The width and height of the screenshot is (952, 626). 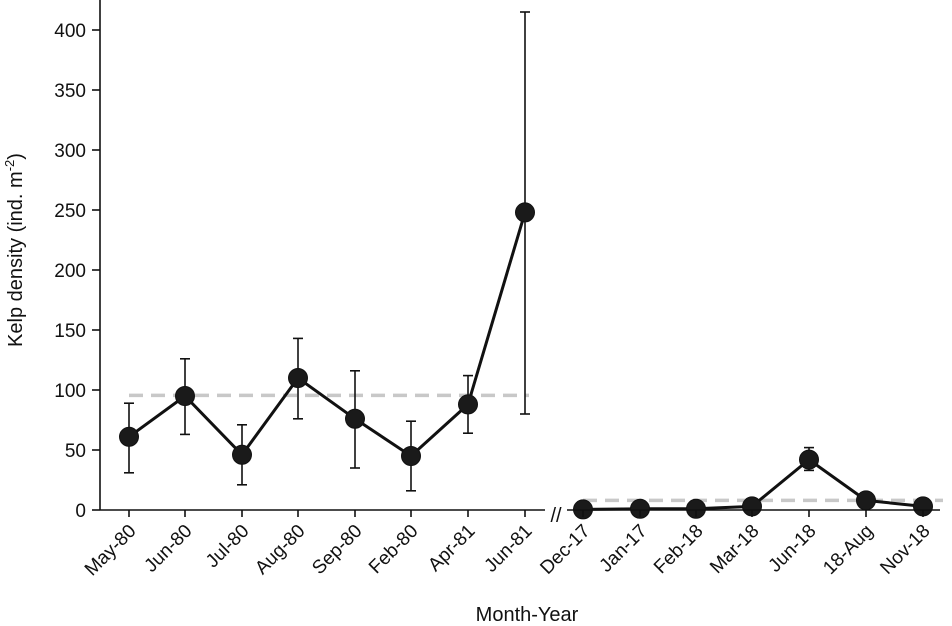 I want to click on y-tick-label: 350, so click(x=70, y=91).